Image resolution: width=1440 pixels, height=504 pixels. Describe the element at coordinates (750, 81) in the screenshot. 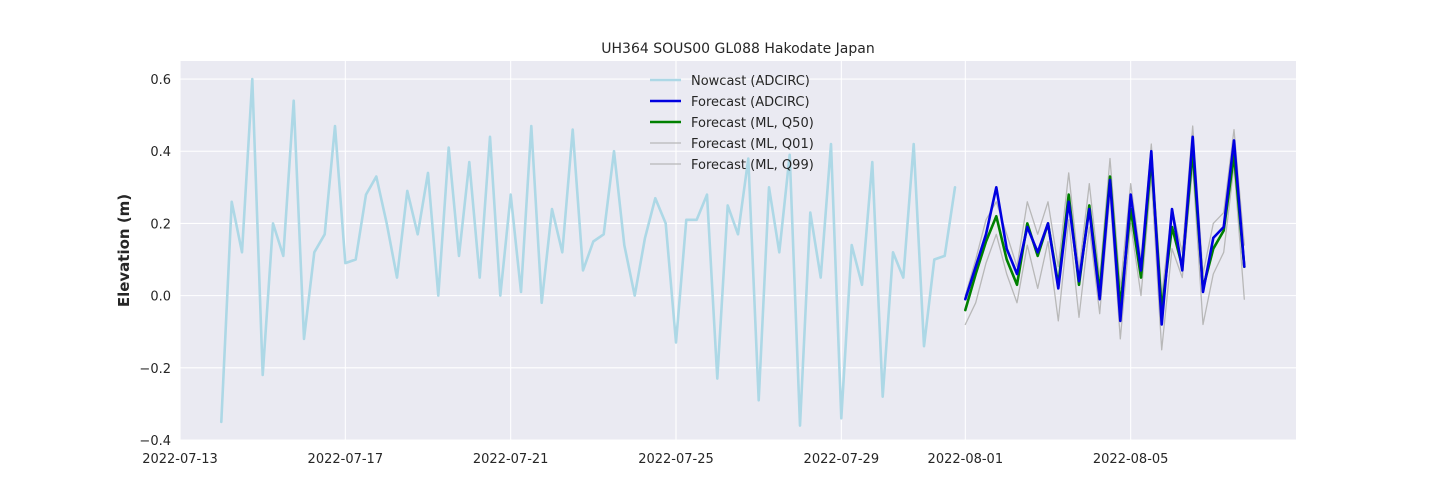

I see `legend-entry: Nowcast (ADCIRC)` at that location.